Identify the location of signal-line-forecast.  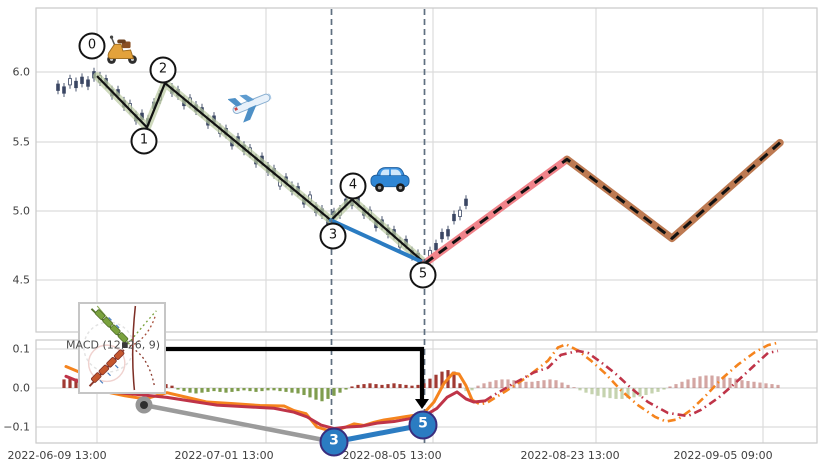
(631, 383).